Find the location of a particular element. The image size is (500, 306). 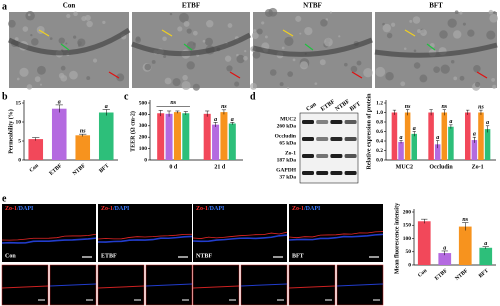

y-tick-label: 150 is located at coordinates (407, 226).